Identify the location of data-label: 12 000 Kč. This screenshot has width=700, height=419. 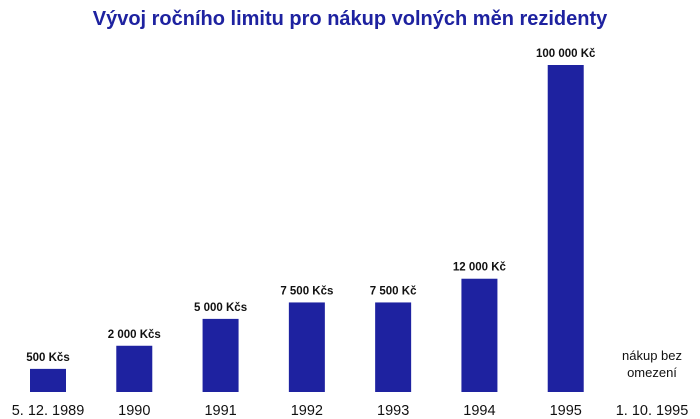
(480, 268).